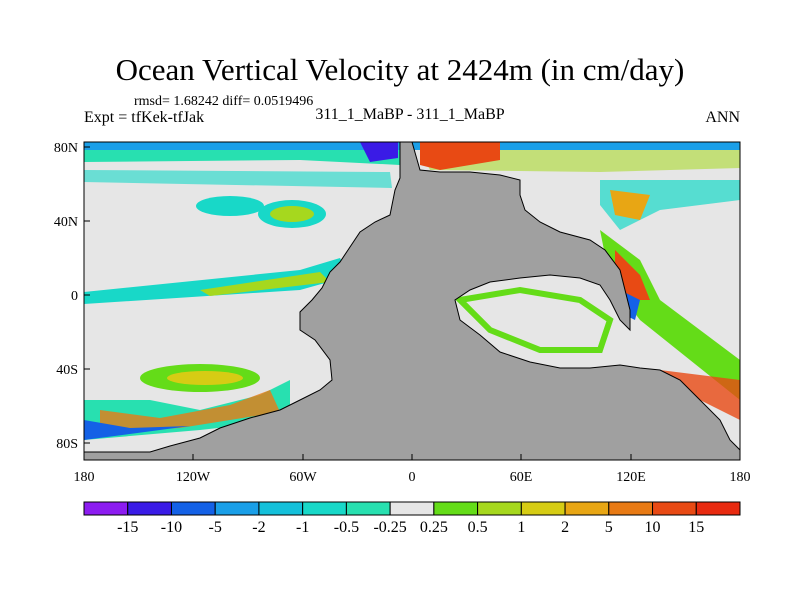 The image size is (800, 600). What do you see at coordinates (215, 527) in the screenshot?
I see `colorbar-label: -5` at bounding box center [215, 527].